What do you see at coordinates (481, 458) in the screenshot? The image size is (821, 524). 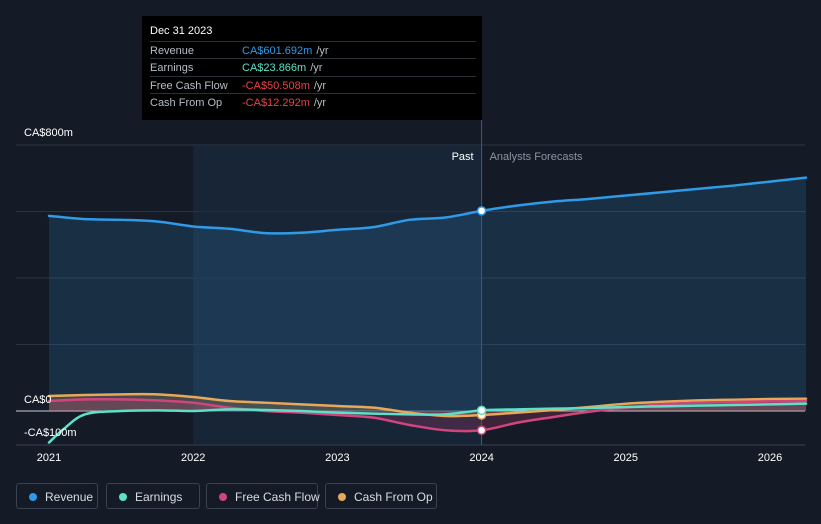 I see `x-tick-label: 2024` at bounding box center [481, 458].